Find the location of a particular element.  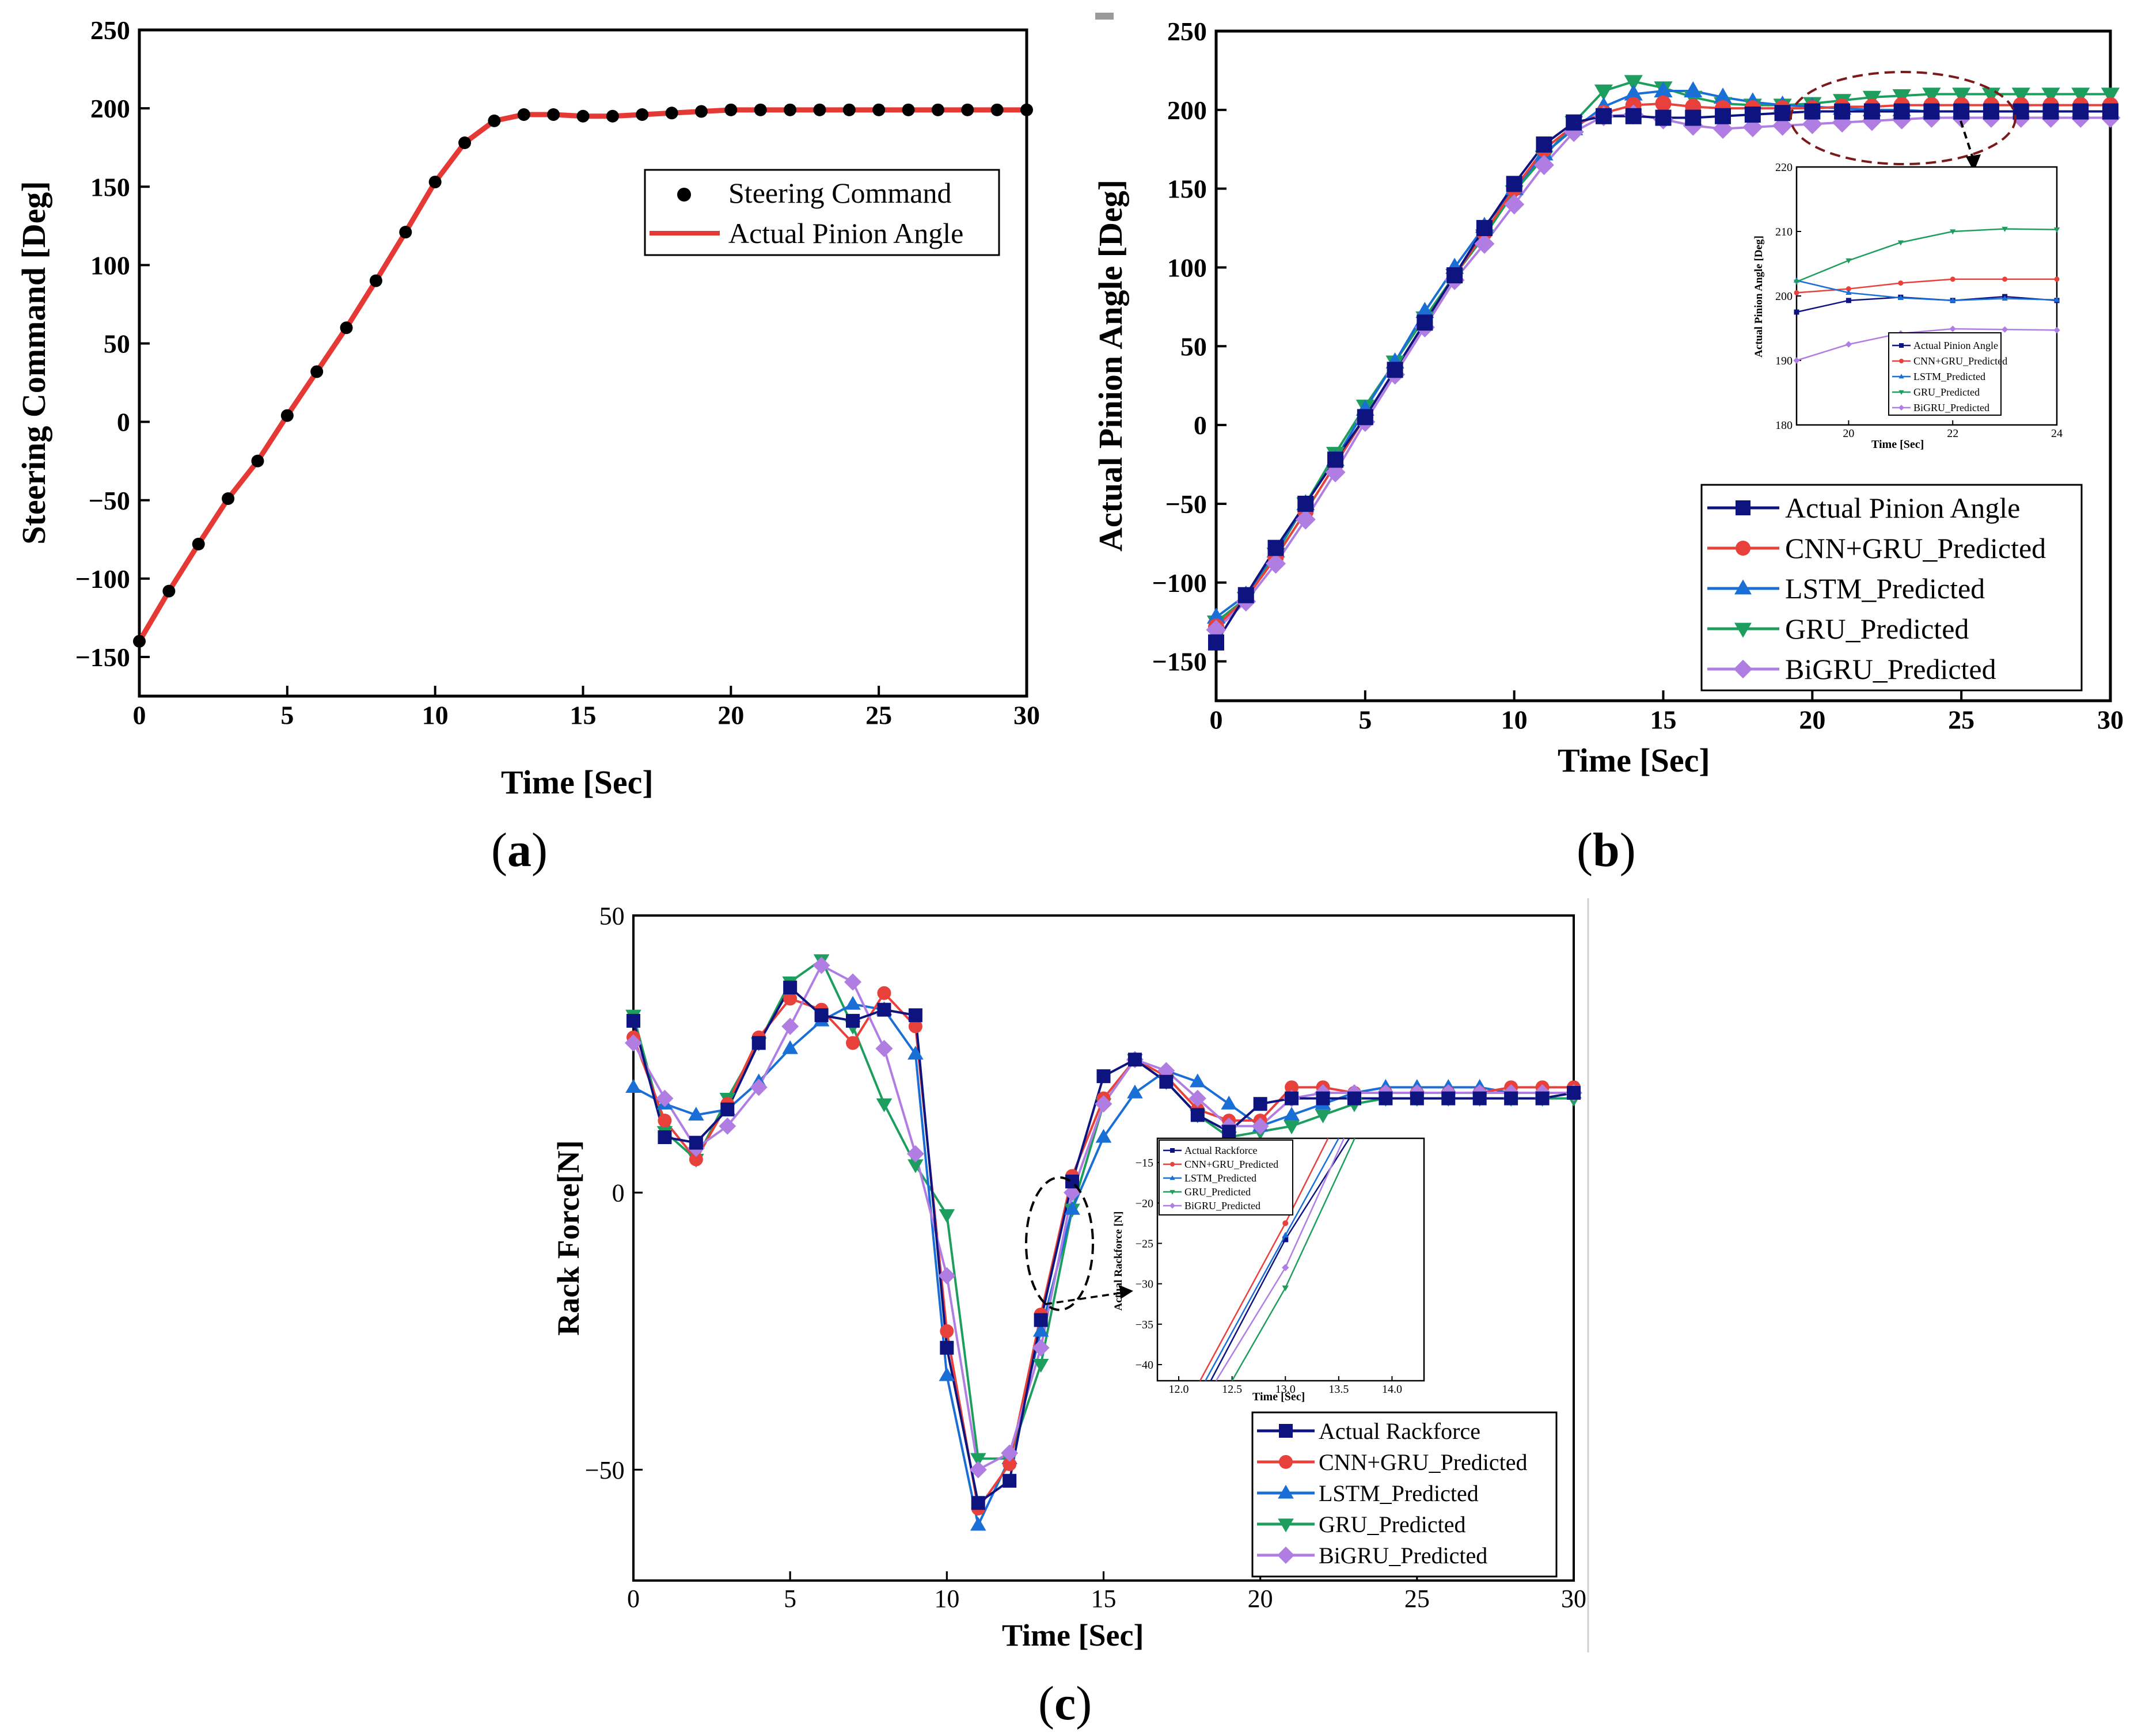

y-tick-label: 200 is located at coordinates (1784, 296).